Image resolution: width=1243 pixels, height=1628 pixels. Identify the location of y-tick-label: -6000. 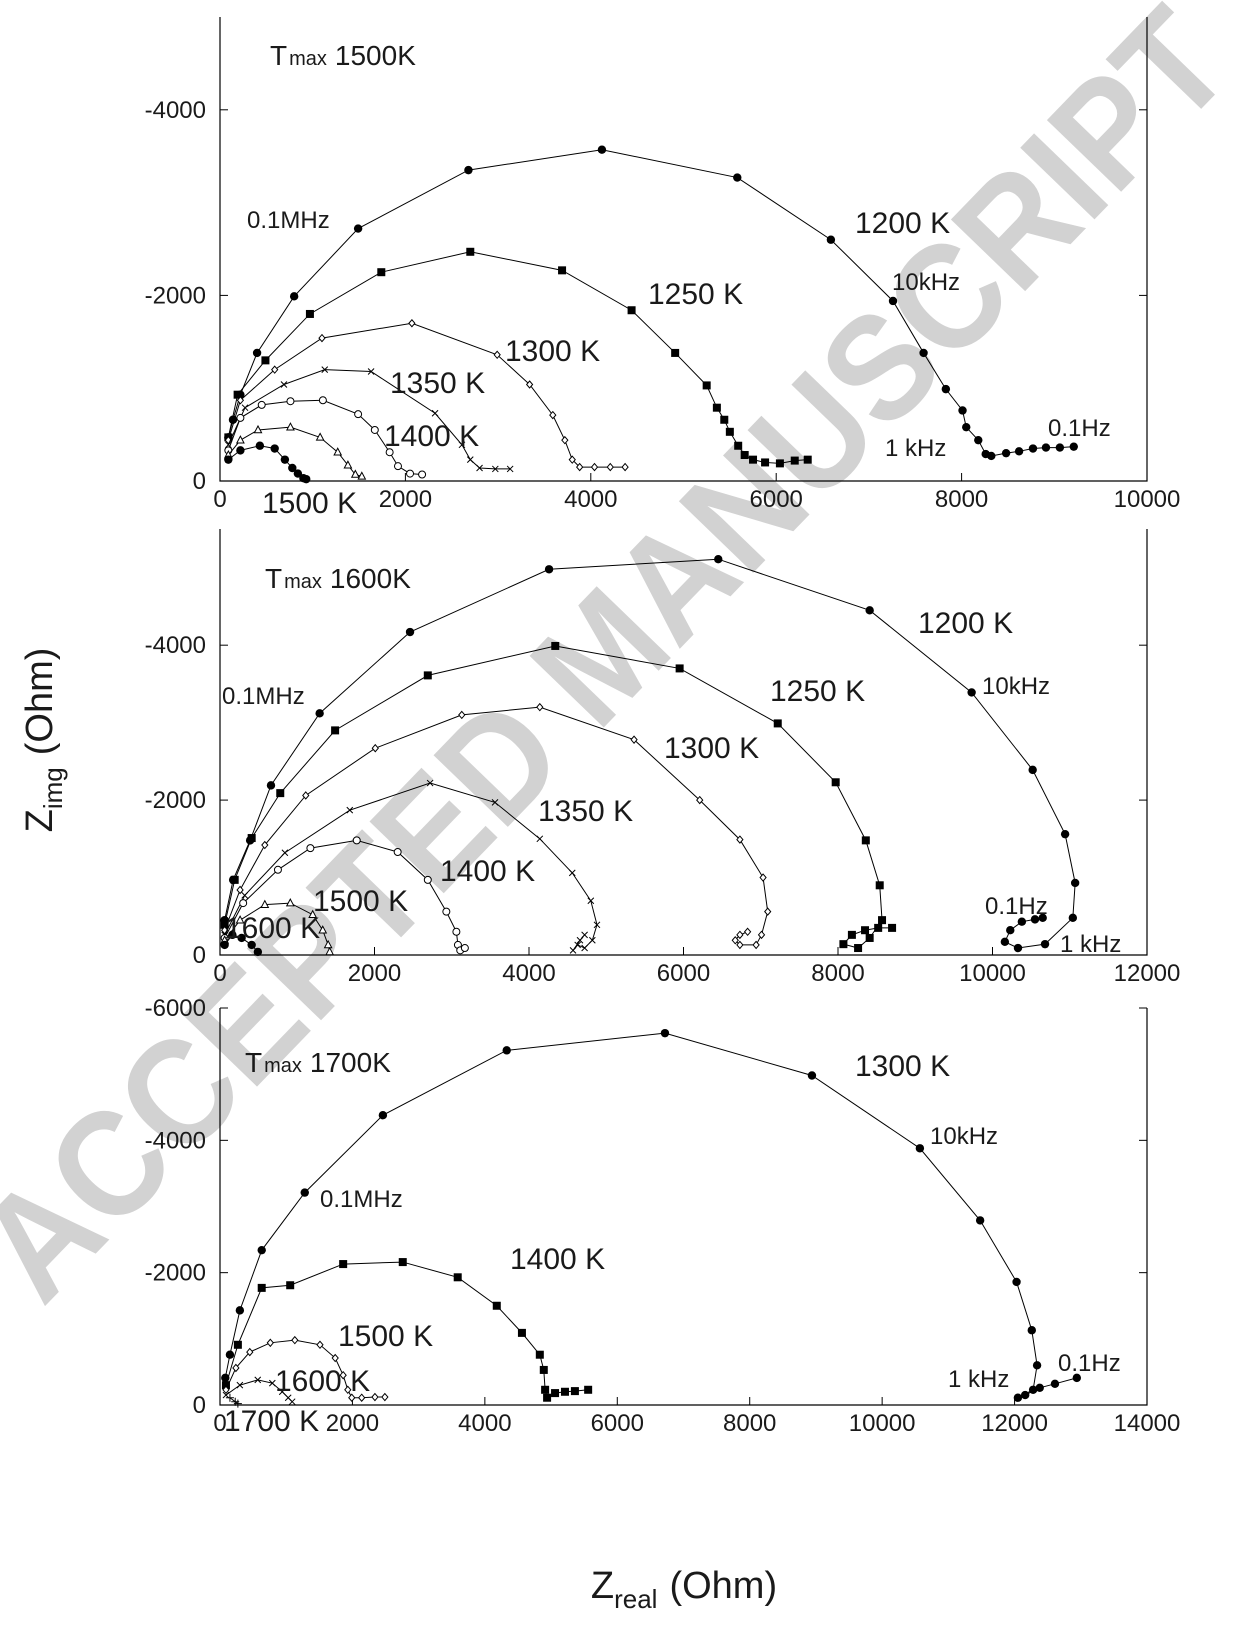
(175, 1008).